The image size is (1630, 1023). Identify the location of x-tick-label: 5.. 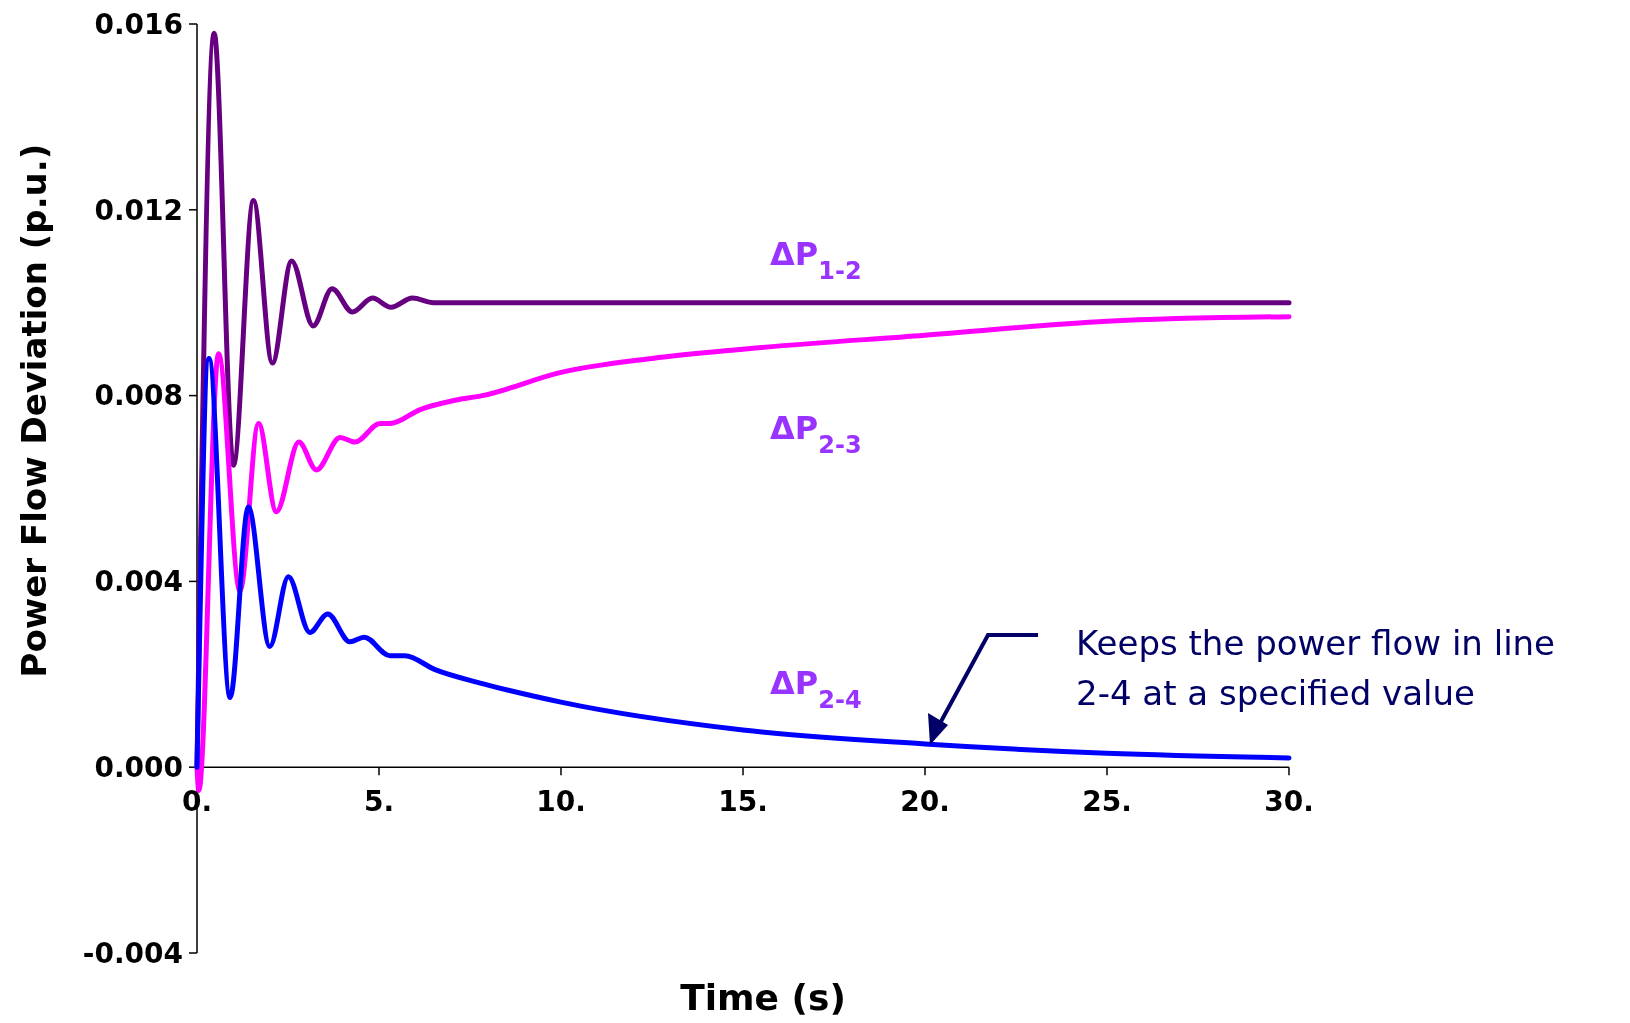
(379, 802).